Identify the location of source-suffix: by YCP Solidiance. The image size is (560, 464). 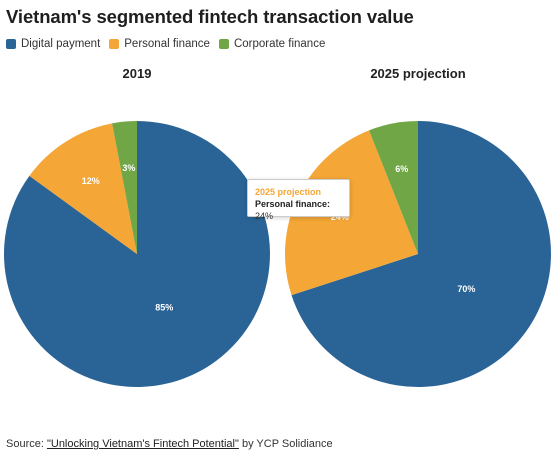
(285, 444).